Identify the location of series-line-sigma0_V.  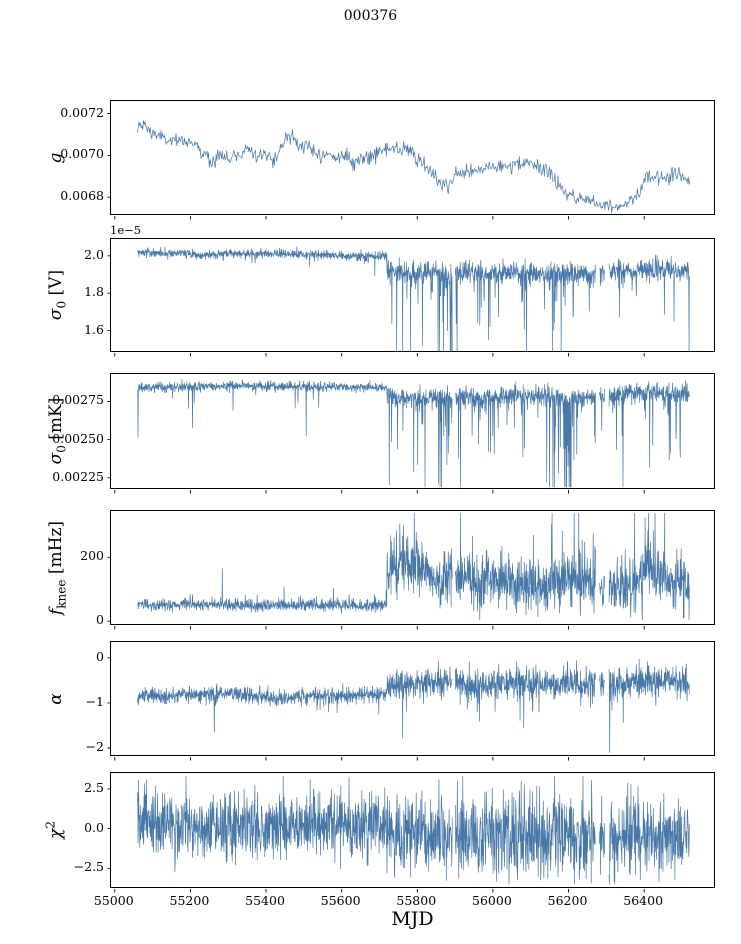
(413, 299).